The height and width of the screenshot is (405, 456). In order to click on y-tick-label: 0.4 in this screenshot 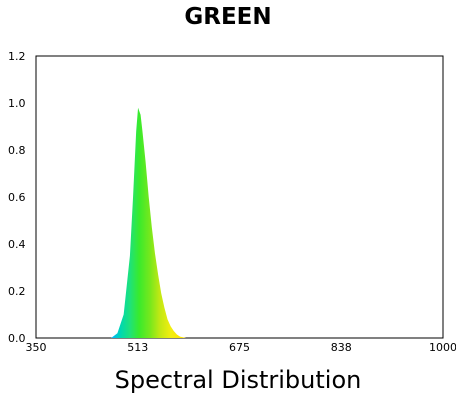, I will do `click(17, 244)`.